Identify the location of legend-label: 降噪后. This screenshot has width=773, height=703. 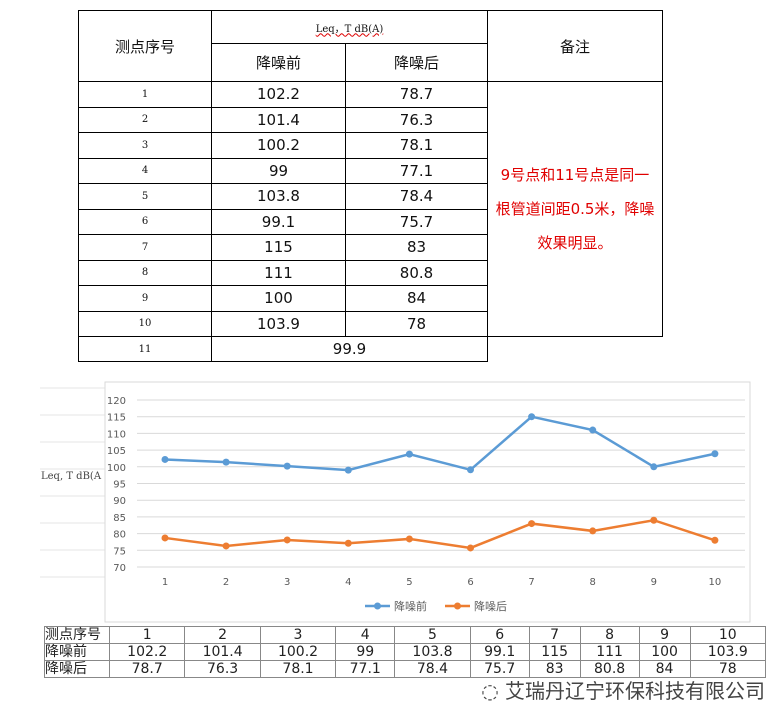
(490, 606).